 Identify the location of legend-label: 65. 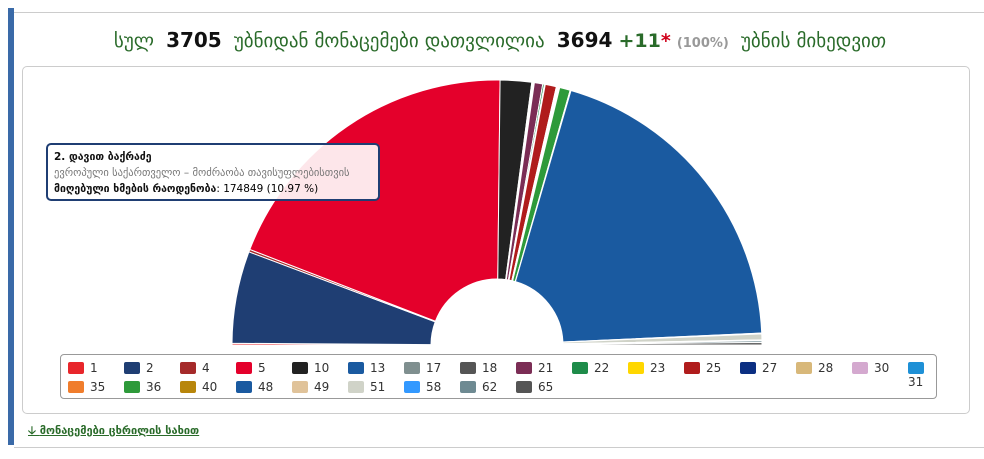
(546, 387).